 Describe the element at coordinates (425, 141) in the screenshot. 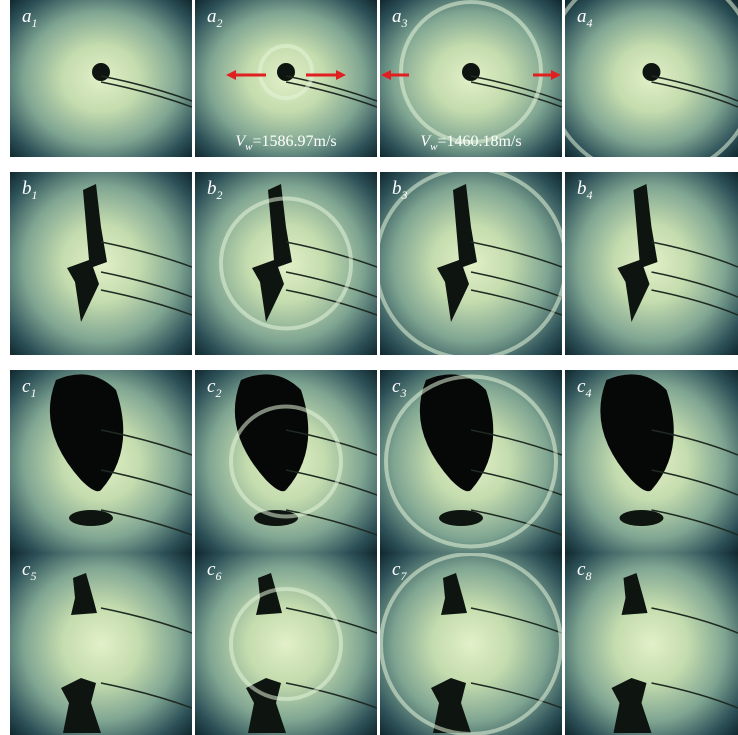

I see `symbol: V` at that location.